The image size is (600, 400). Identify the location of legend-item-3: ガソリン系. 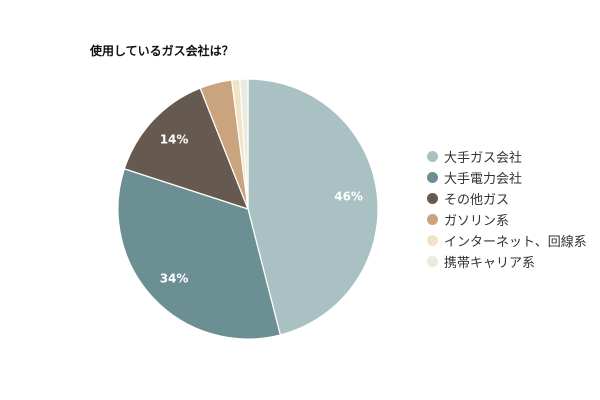
(507, 219).